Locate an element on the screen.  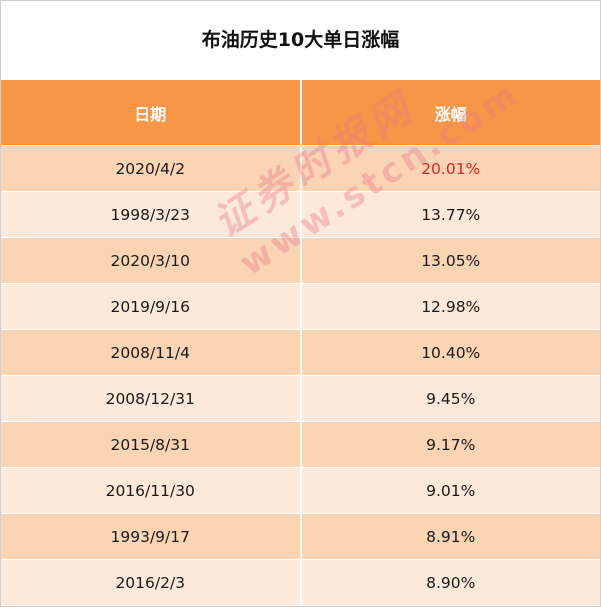
change-cell: 12.98% is located at coordinates (450, 306).